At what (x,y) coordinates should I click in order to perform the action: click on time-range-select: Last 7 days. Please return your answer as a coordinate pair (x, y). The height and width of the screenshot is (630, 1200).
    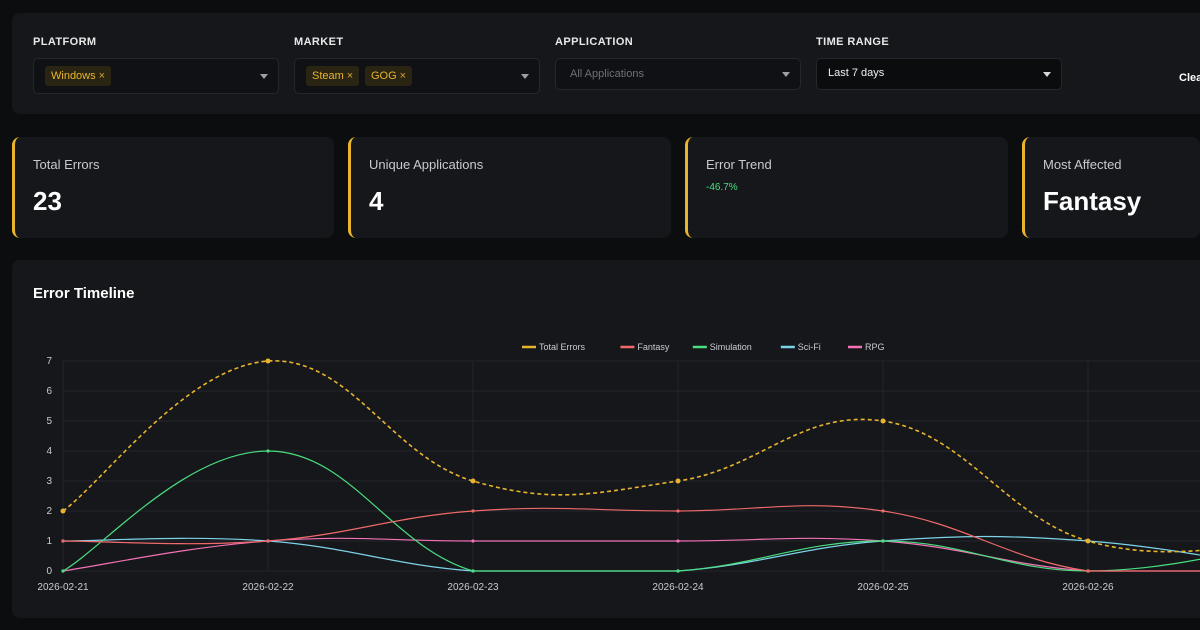
    Looking at the image, I should click on (939, 74).